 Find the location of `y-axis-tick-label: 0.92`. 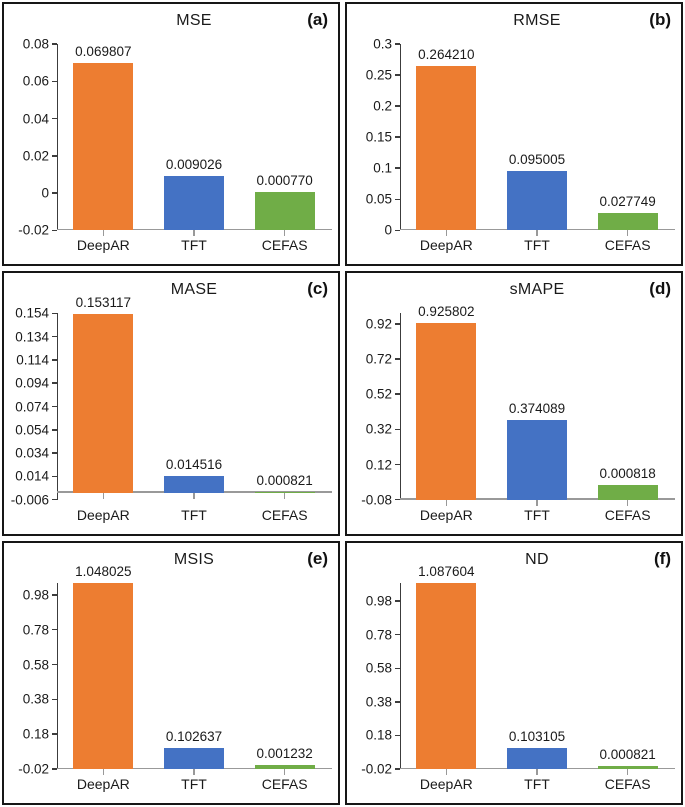

y-axis-tick-label: 0.92 is located at coordinates (378, 324).